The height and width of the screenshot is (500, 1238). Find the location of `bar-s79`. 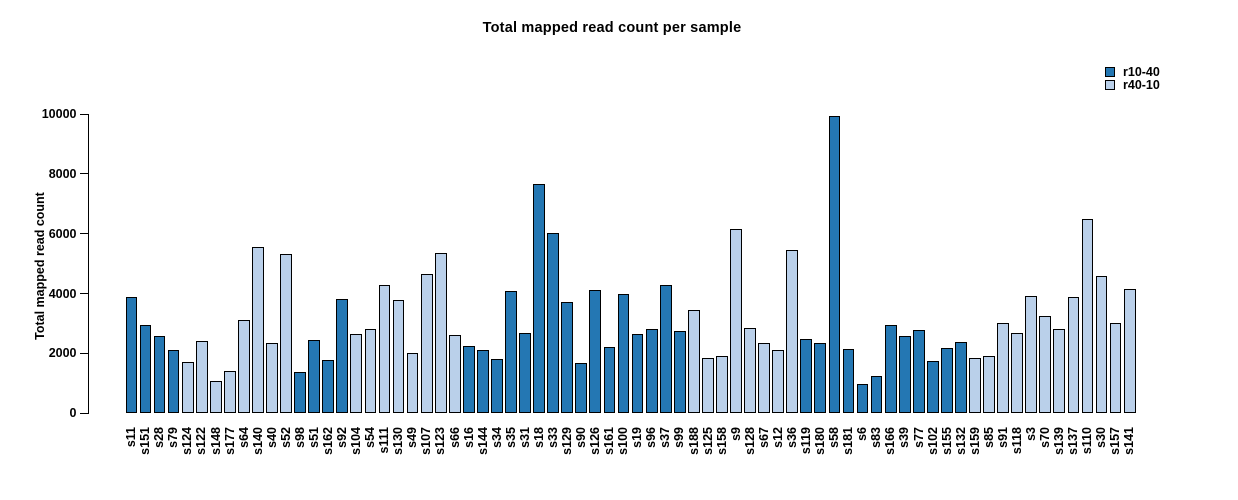

bar-s79 is located at coordinates (173, 381).